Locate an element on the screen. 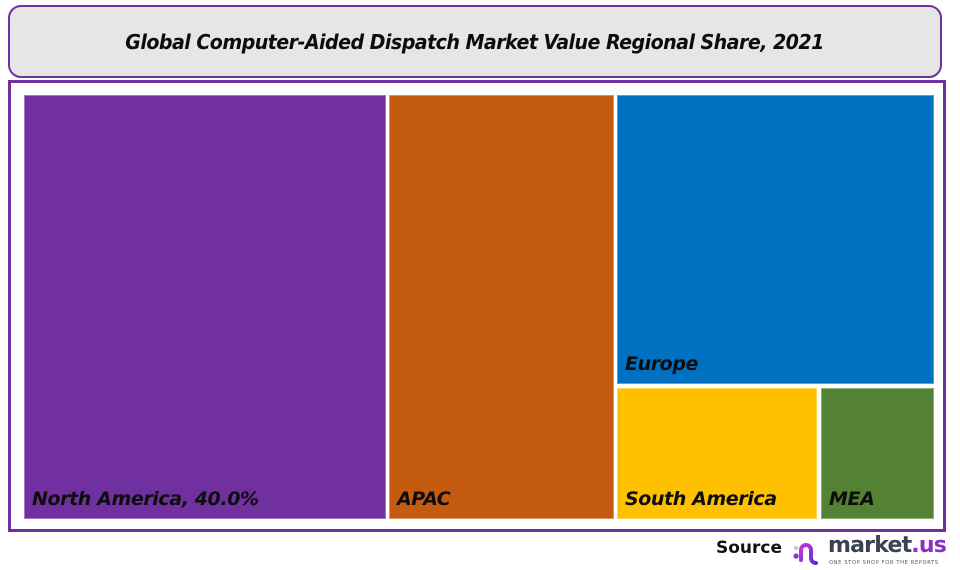 This screenshot has width=960, height=570. tile-mea: MEA is located at coordinates (877, 453).